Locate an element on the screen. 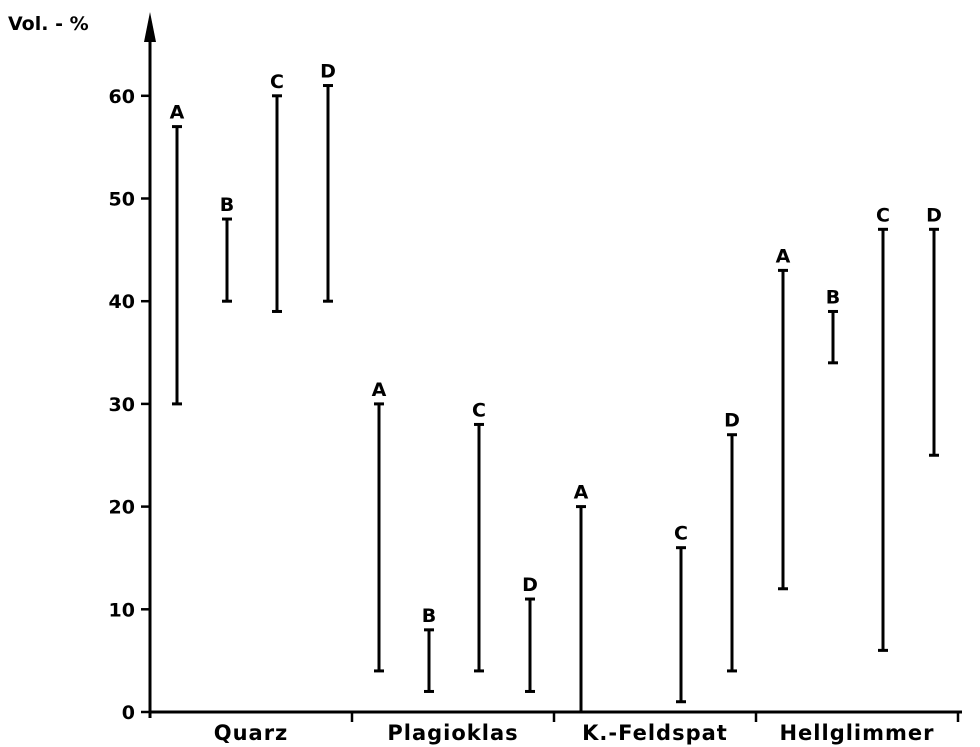 The width and height of the screenshot is (980, 747). y-ticks: 0 10 20 30 40 50 60 is located at coordinates (129, 405).